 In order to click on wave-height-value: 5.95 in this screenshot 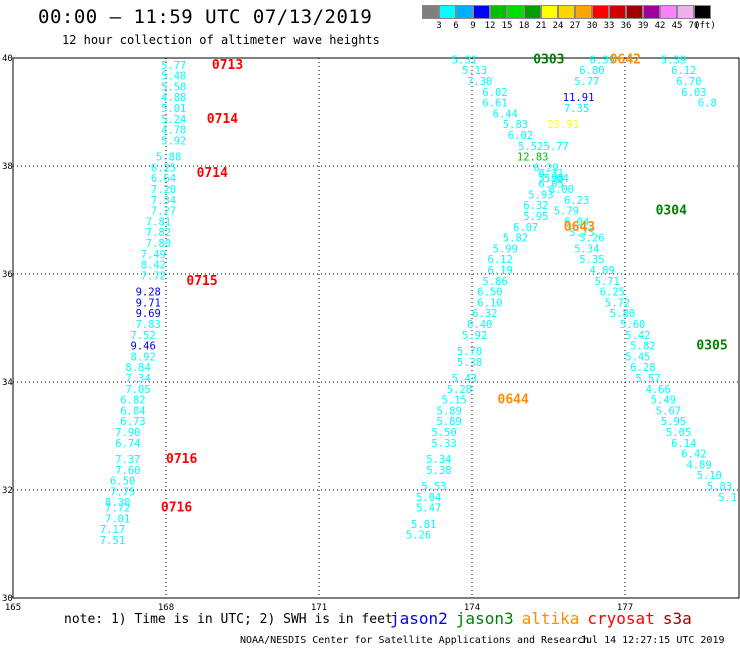, I will do `click(673, 422)`.